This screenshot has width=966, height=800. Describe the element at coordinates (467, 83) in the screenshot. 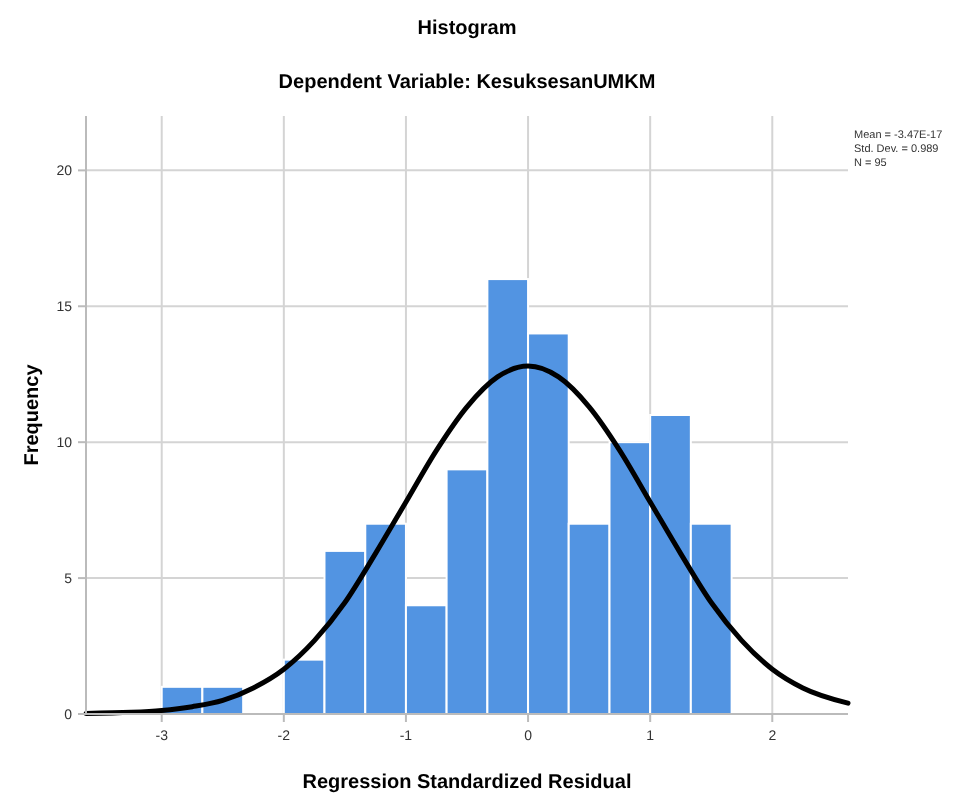

I see `chart-subtitle: Dependent Variable: KesuksesanUMKM` at that location.